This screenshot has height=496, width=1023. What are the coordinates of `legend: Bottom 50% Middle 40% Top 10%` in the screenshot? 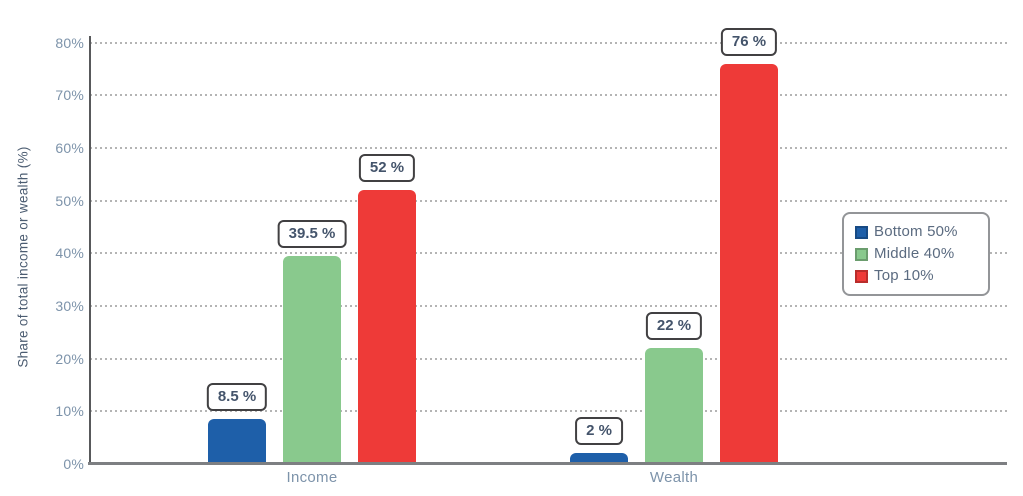 It's located at (916, 254).